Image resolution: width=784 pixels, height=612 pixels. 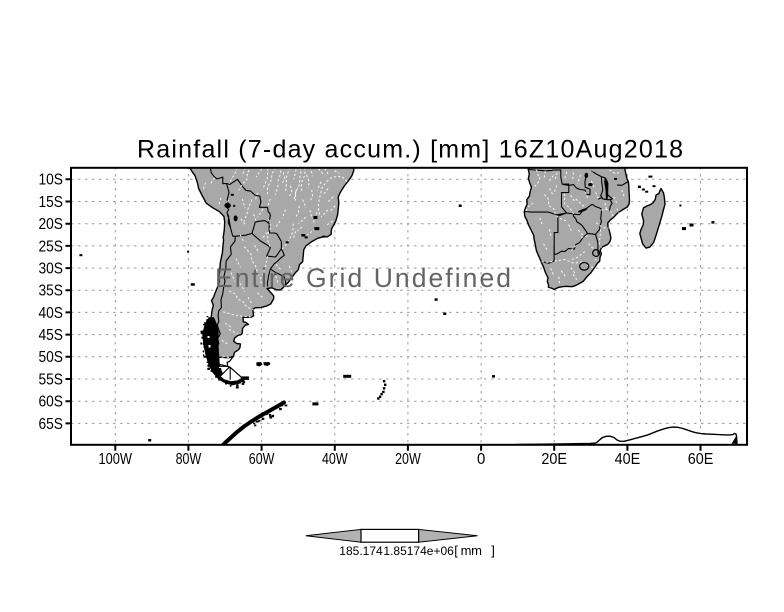 I want to click on svg-text: 20S, so click(x=51, y=224).